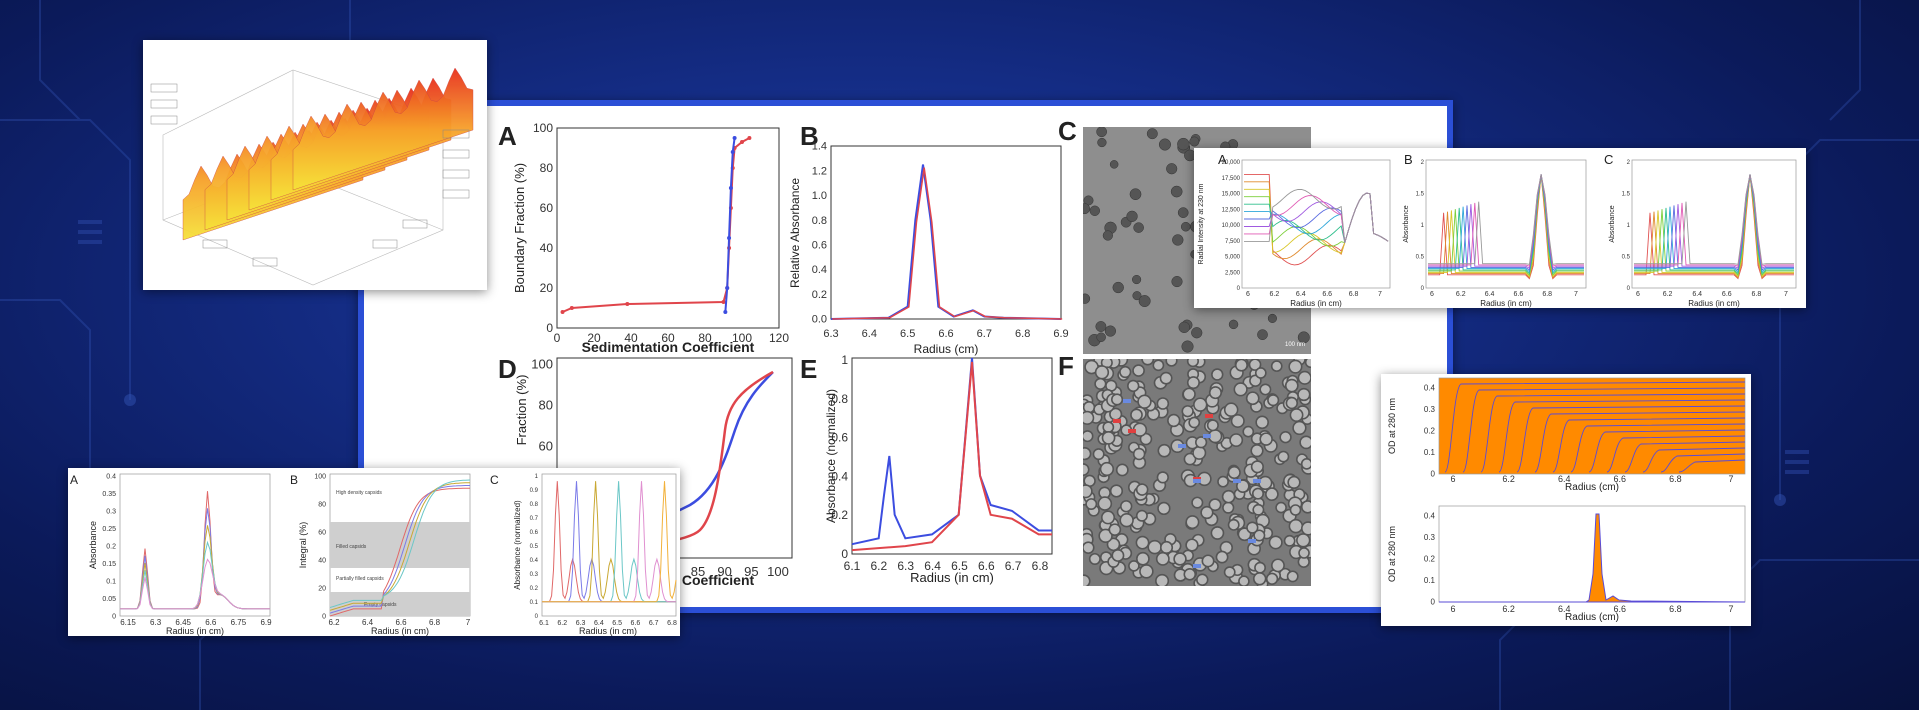 The height and width of the screenshot is (710, 1919). What do you see at coordinates (1067, 131) in the screenshot?
I see `panel-letter: C` at bounding box center [1067, 131].